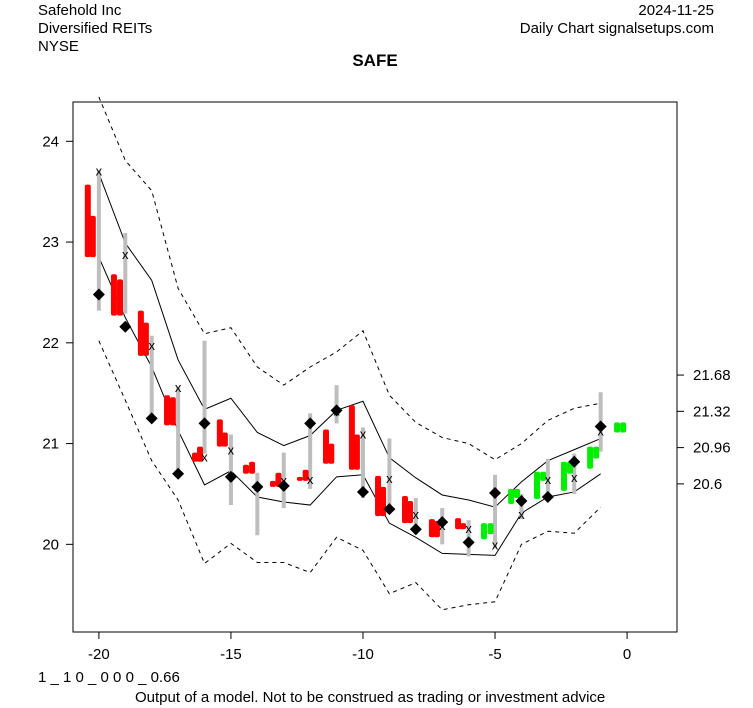 The width and height of the screenshot is (753, 708). Describe the element at coordinates (109, 677) in the screenshot. I see `model-code: 1 _ 1 0 _ 0 0 0 _ 0.66` at that location.